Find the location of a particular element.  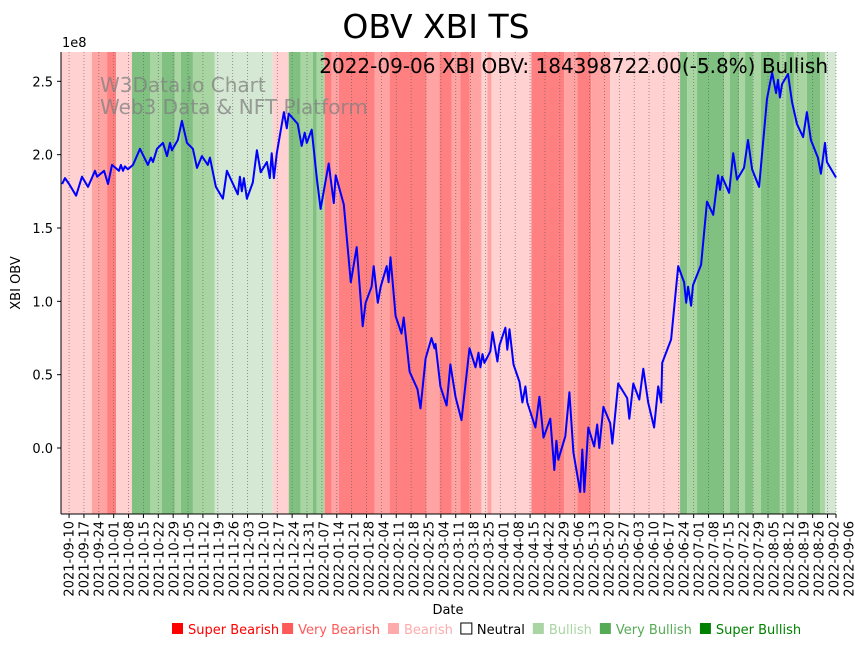

legend-item: Super Bullish is located at coordinates (750, 630).